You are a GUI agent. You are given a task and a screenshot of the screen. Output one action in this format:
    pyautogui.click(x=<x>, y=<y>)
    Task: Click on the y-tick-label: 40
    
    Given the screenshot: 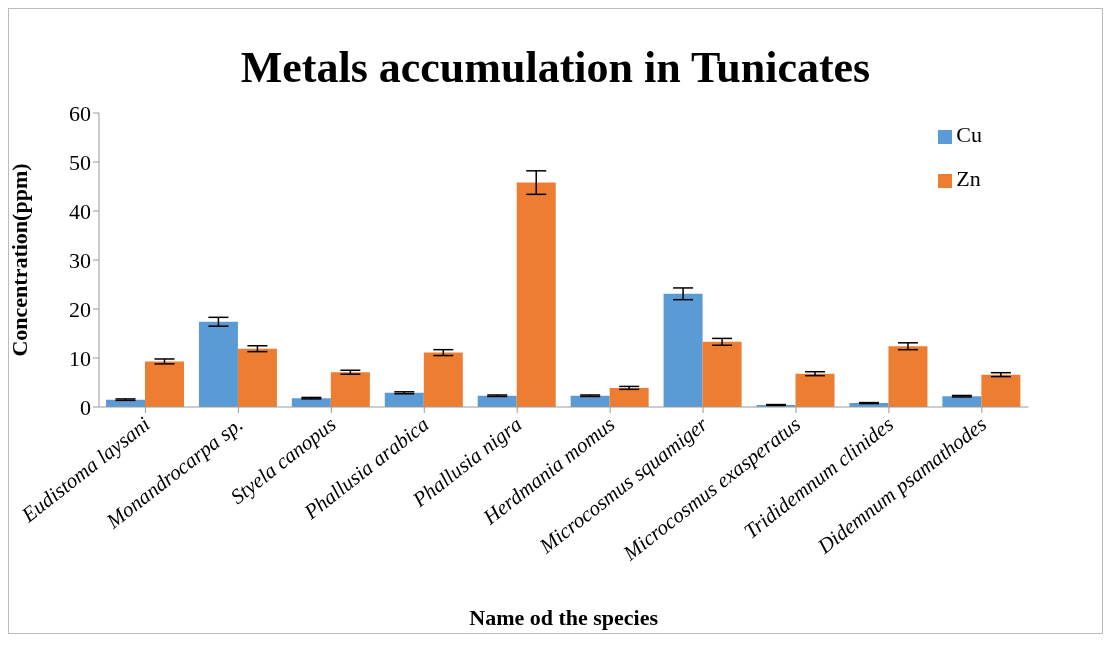 What is the action you would take?
    pyautogui.click(x=80, y=211)
    